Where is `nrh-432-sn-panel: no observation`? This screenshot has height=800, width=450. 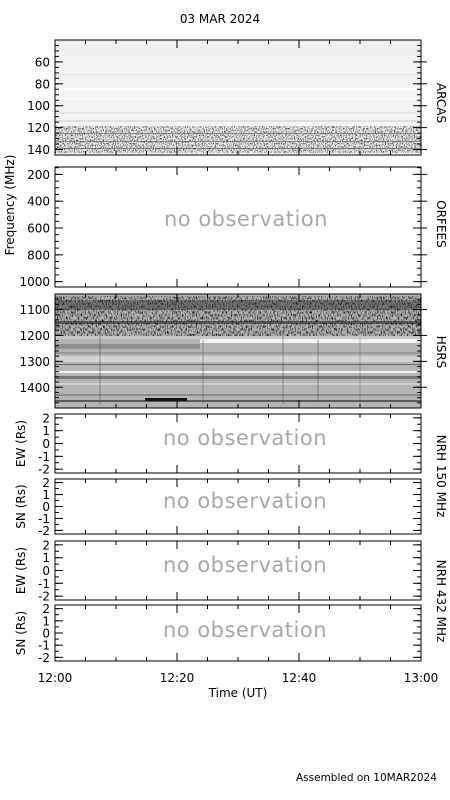 nrh-432-sn-panel: no observation is located at coordinates (238, 633).